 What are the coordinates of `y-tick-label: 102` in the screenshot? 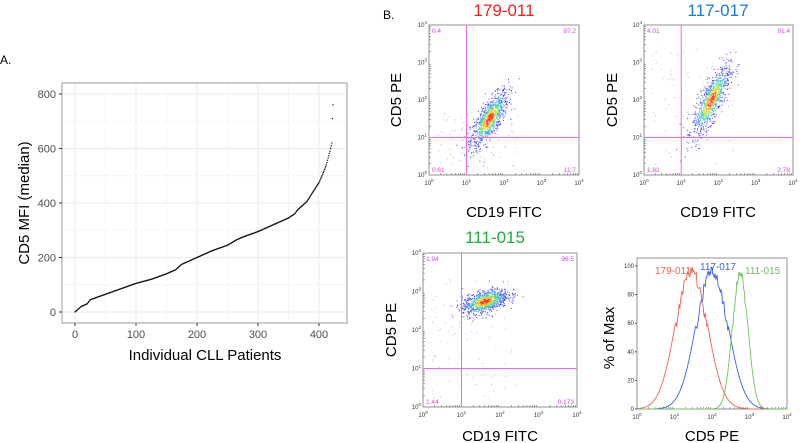 It's located at (417, 329).